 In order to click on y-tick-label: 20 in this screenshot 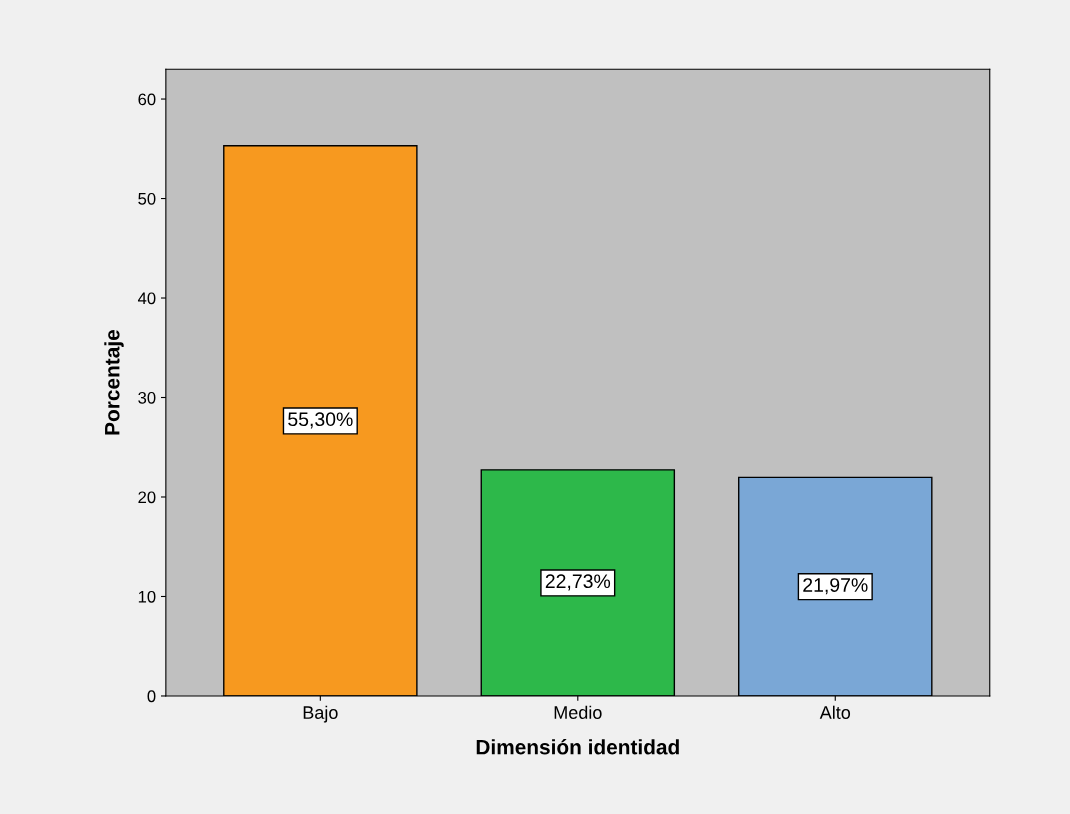, I will do `click(147, 497)`.